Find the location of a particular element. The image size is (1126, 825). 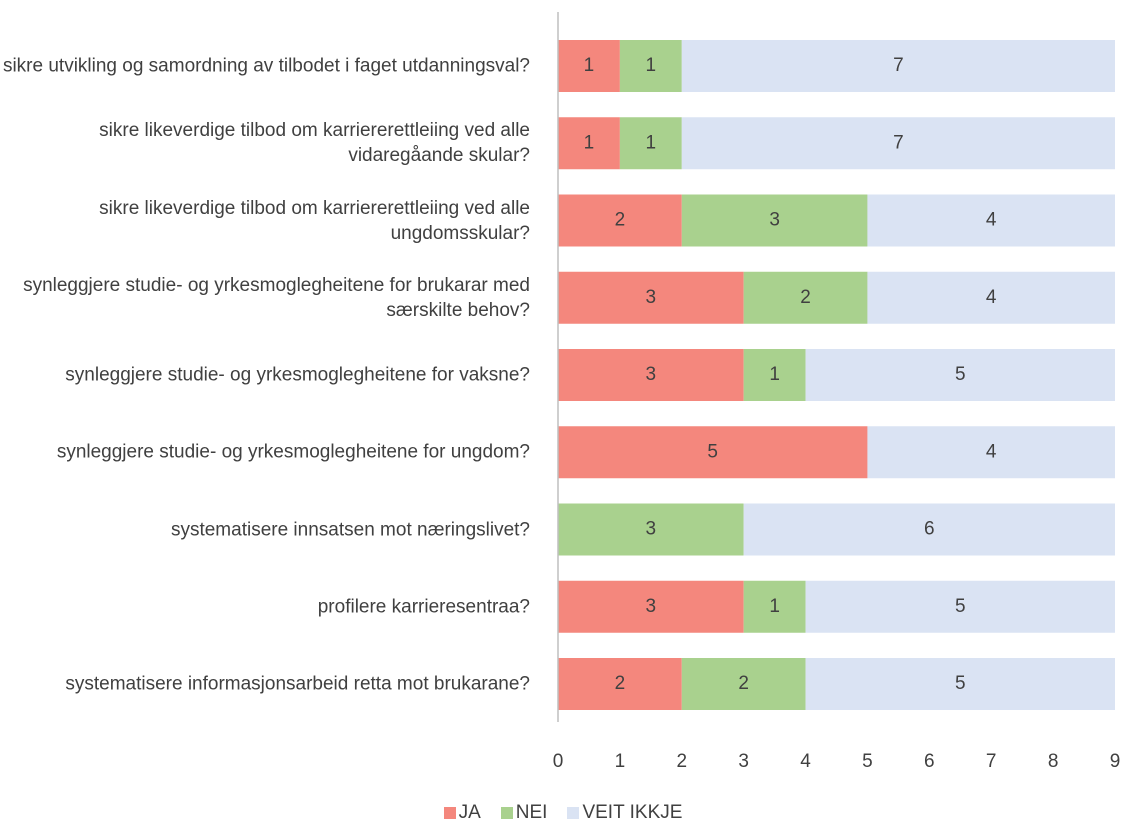

legend: JA NEI VEIT IKKJE is located at coordinates (563, 813).